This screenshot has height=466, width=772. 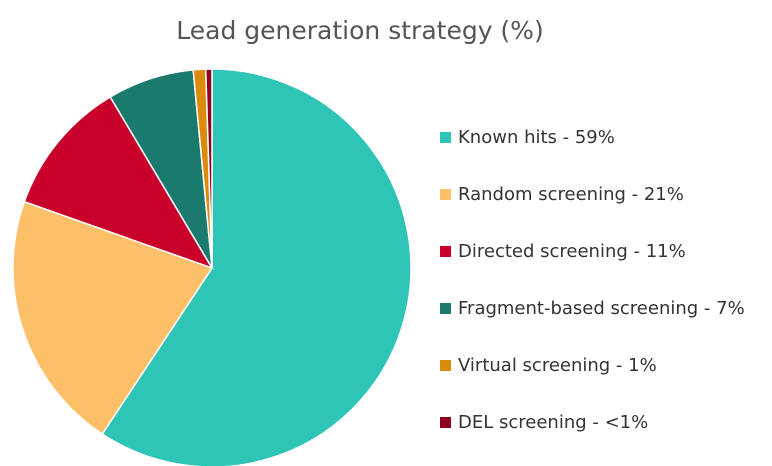 I want to click on legend-label: Known hits - 59%, so click(x=536, y=137).